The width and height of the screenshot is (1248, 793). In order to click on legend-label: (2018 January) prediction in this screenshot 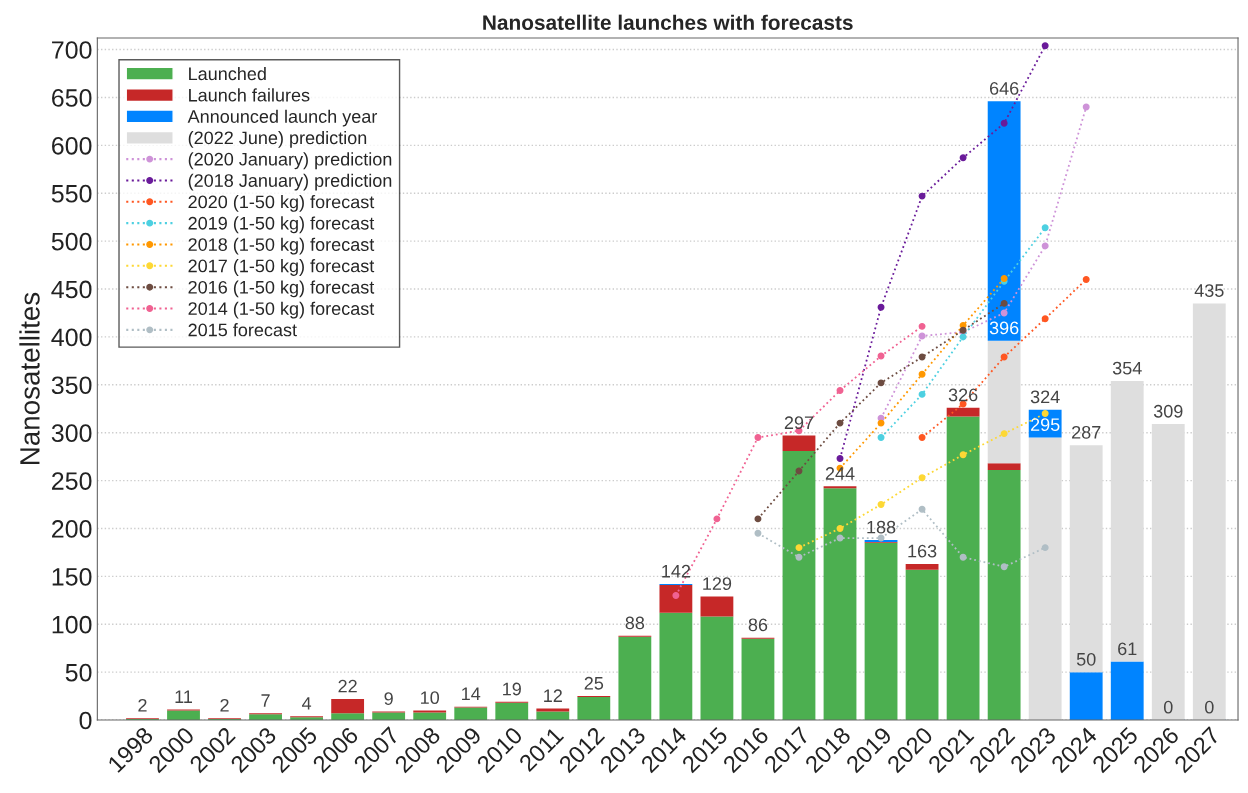, I will do `click(290, 182)`.